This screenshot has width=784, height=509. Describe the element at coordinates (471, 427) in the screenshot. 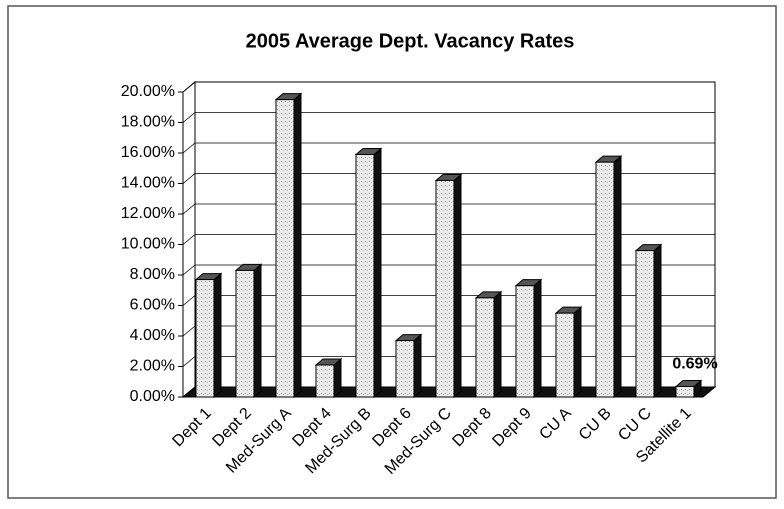

I see `x-tick-label: Dept 8` at that location.